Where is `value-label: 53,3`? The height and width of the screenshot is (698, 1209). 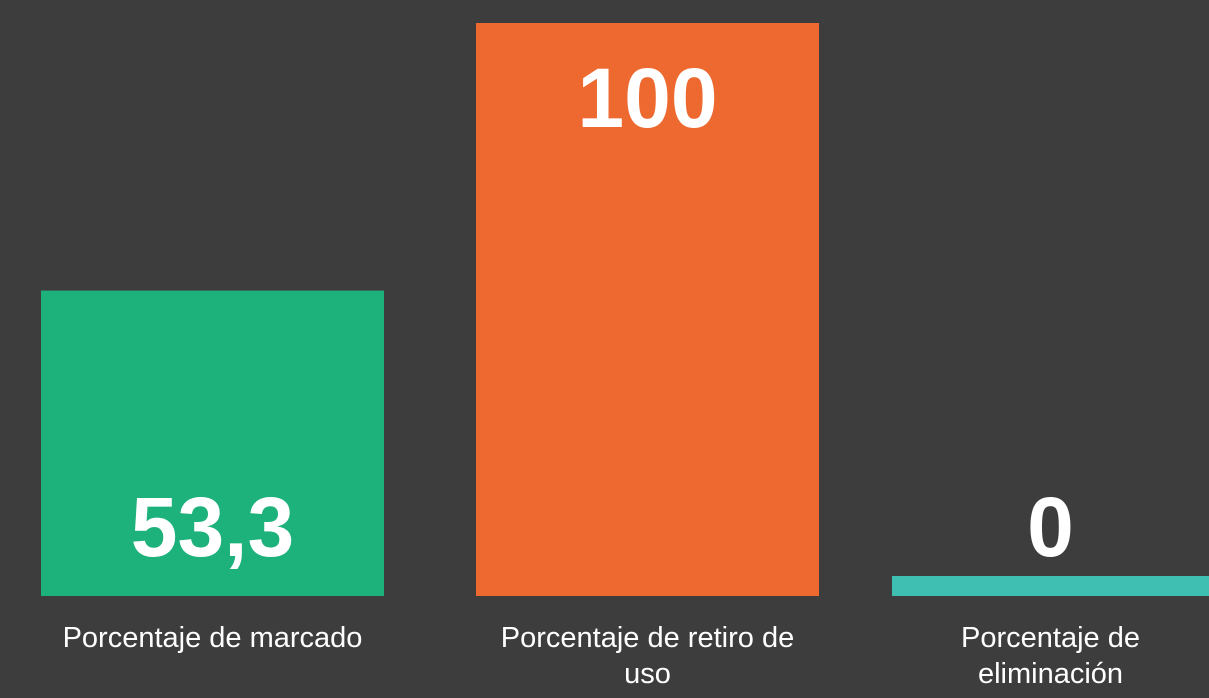 value-label: 53,3 is located at coordinates (213, 527).